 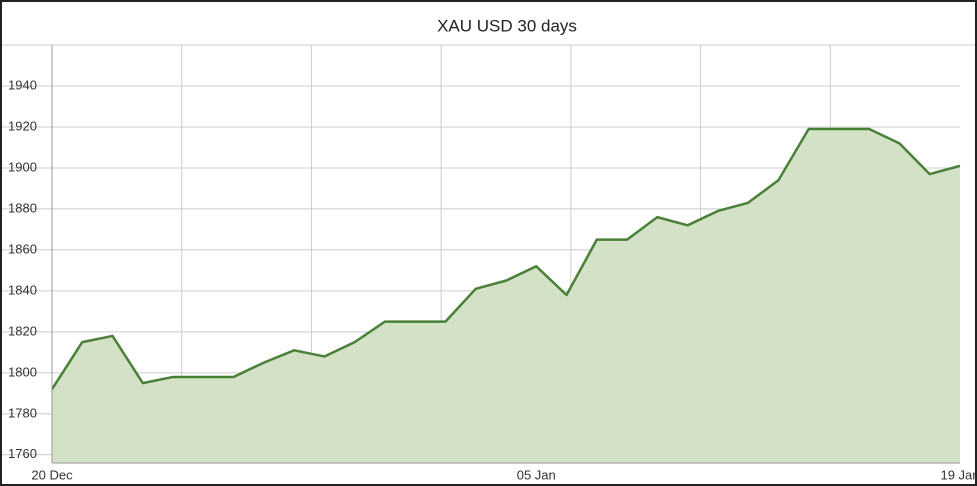 I want to click on y-tick-label: 1780, so click(x=22, y=412).